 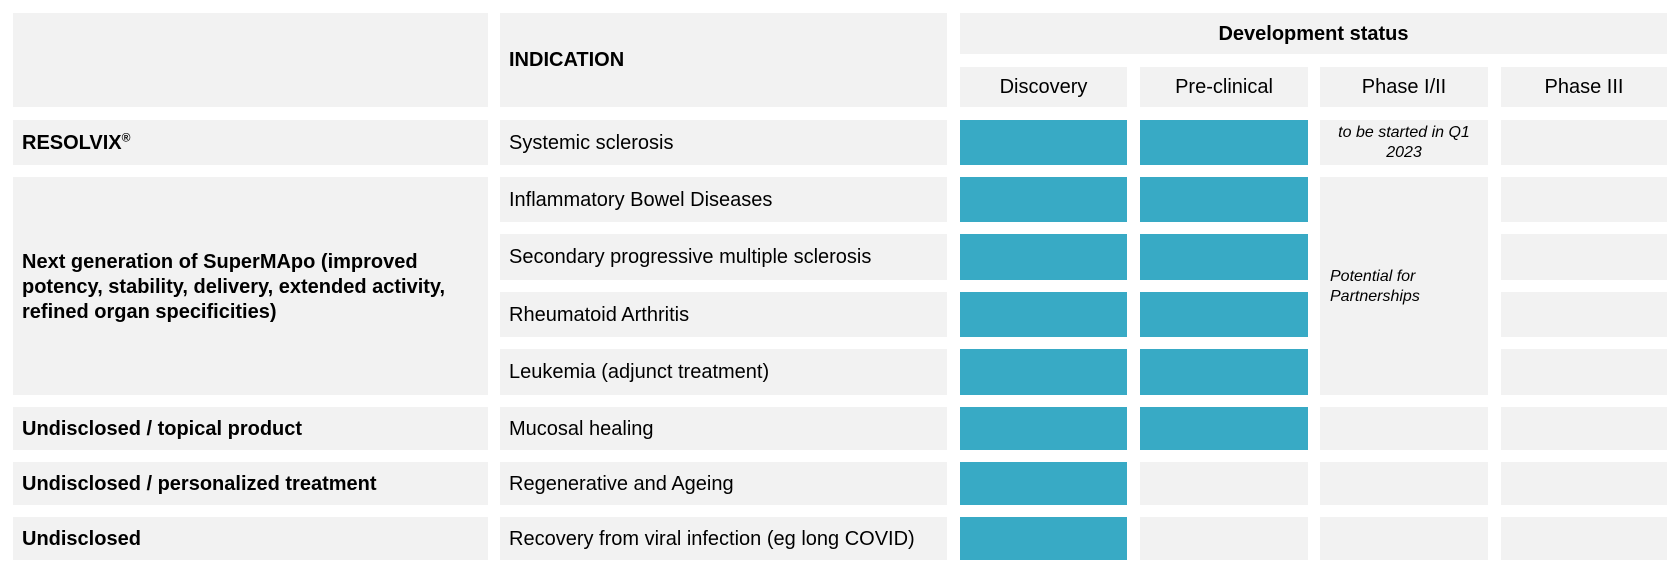 What do you see at coordinates (126, 137) in the screenshot?
I see `registered-mark: ®` at bounding box center [126, 137].